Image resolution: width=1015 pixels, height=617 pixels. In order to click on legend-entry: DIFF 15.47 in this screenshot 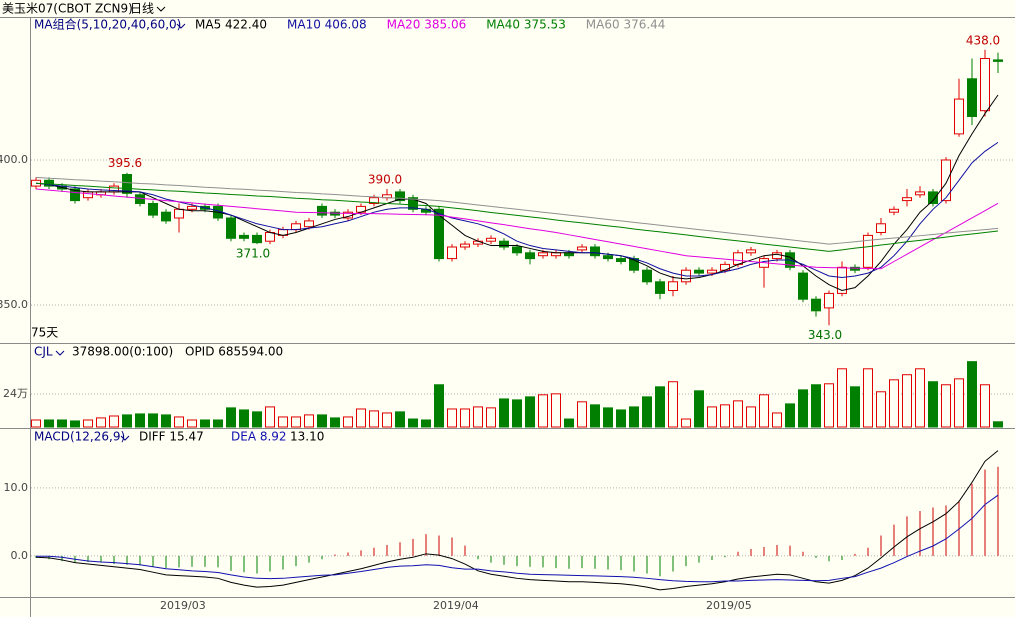, I will do `click(171, 437)`.